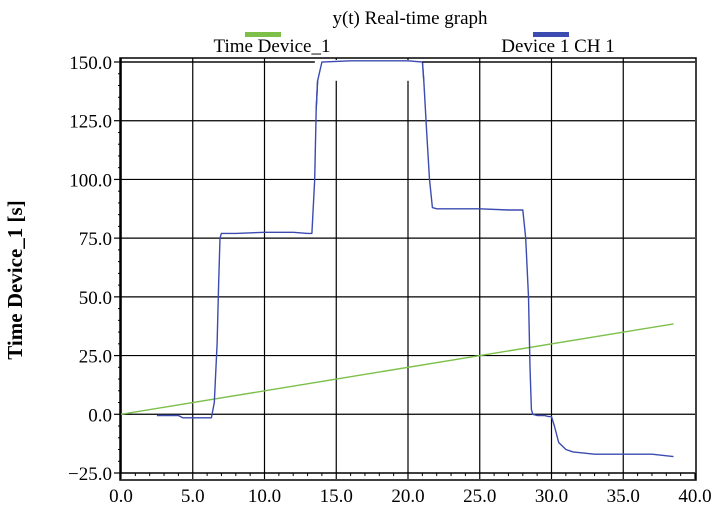 This screenshot has height=519, width=720. I want to click on x-tick-label: 5.0, so click(193, 496).